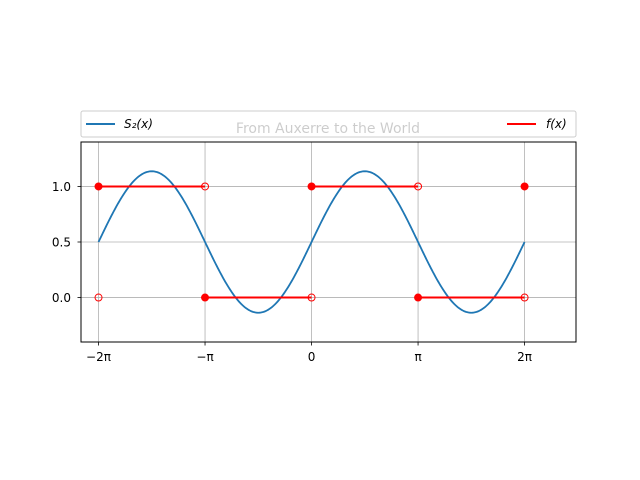 This screenshot has width=640, height=480. Describe the element at coordinates (524, 357) in the screenshot. I see `x-tick-label: 2π` at that location.